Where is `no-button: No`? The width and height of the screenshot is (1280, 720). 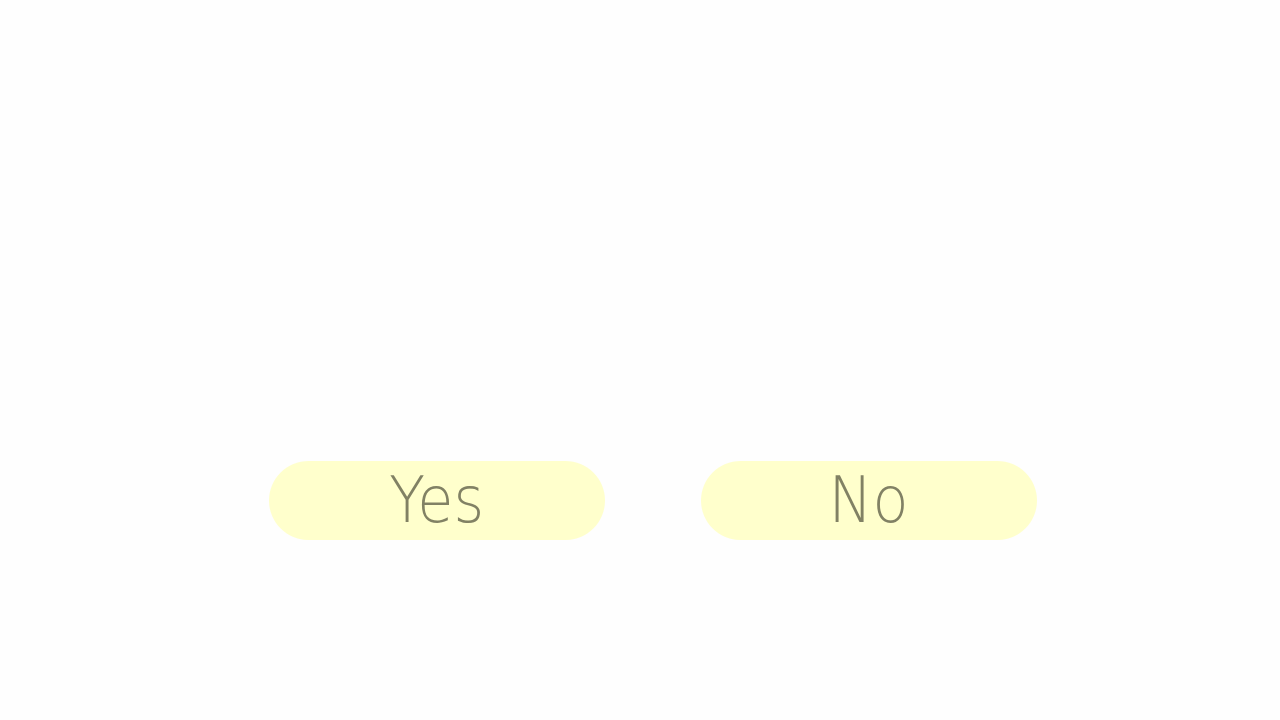 no-button: No is located at coordinates (869, 500).